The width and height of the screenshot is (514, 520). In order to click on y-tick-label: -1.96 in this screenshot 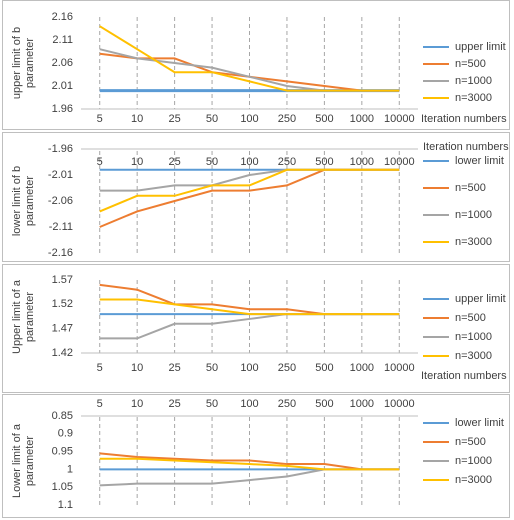, I will do `click(60, 149)`.